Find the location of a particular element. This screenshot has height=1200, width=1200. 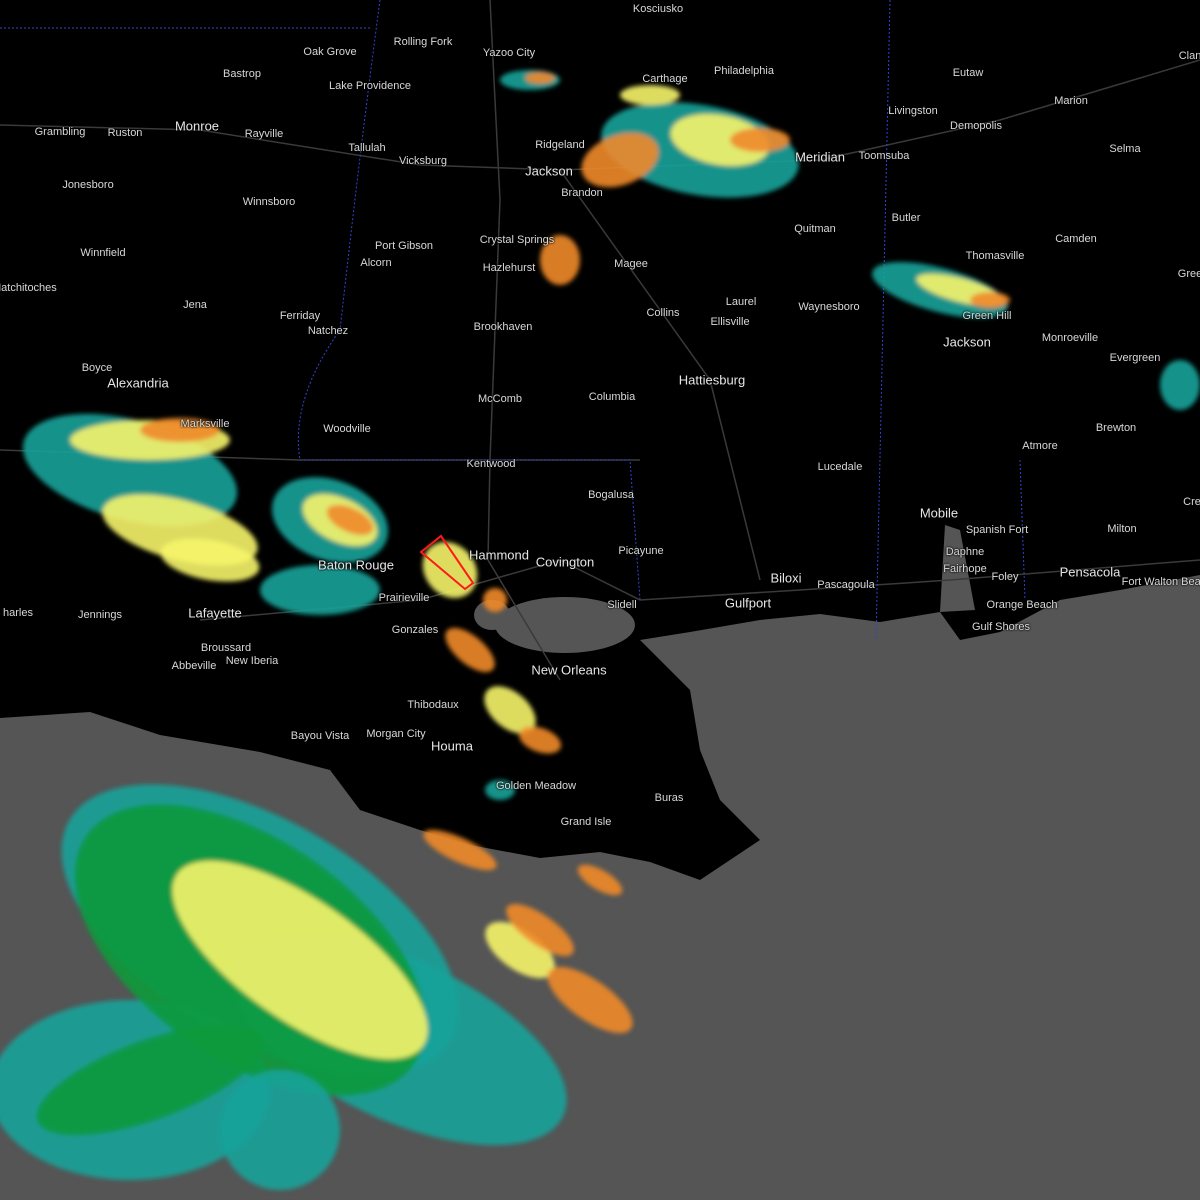

city-label: Jennings is located at coordinates (100, 615).